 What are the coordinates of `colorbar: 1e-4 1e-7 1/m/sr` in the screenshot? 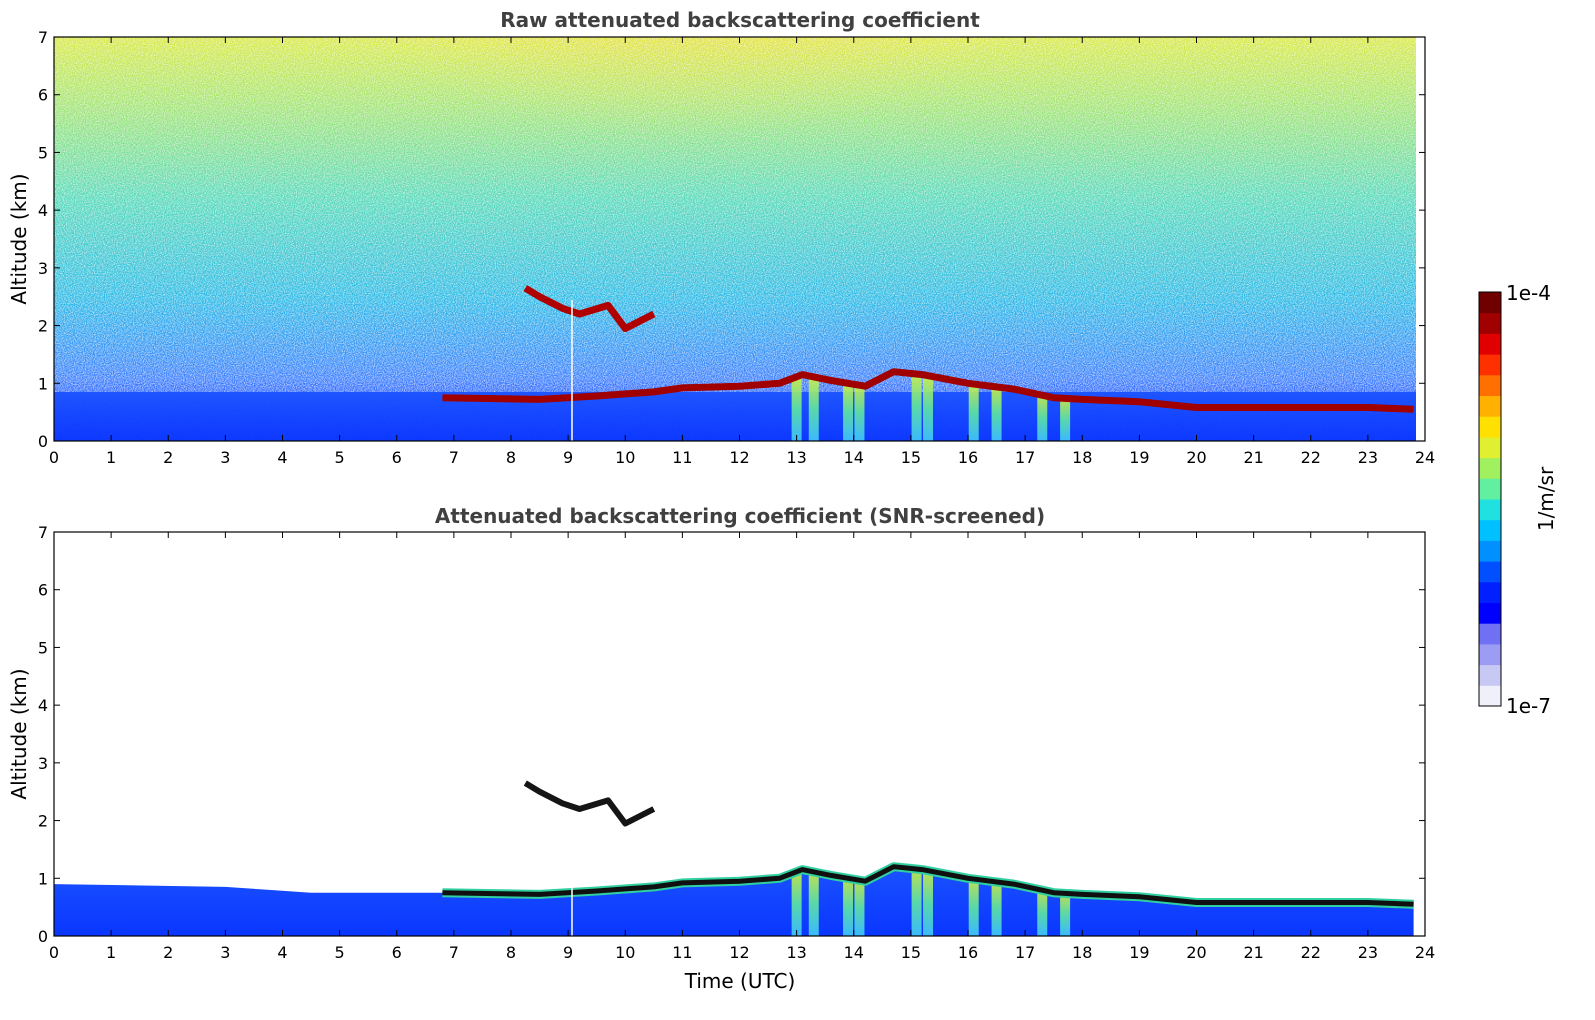 It's located at (1518, 499).